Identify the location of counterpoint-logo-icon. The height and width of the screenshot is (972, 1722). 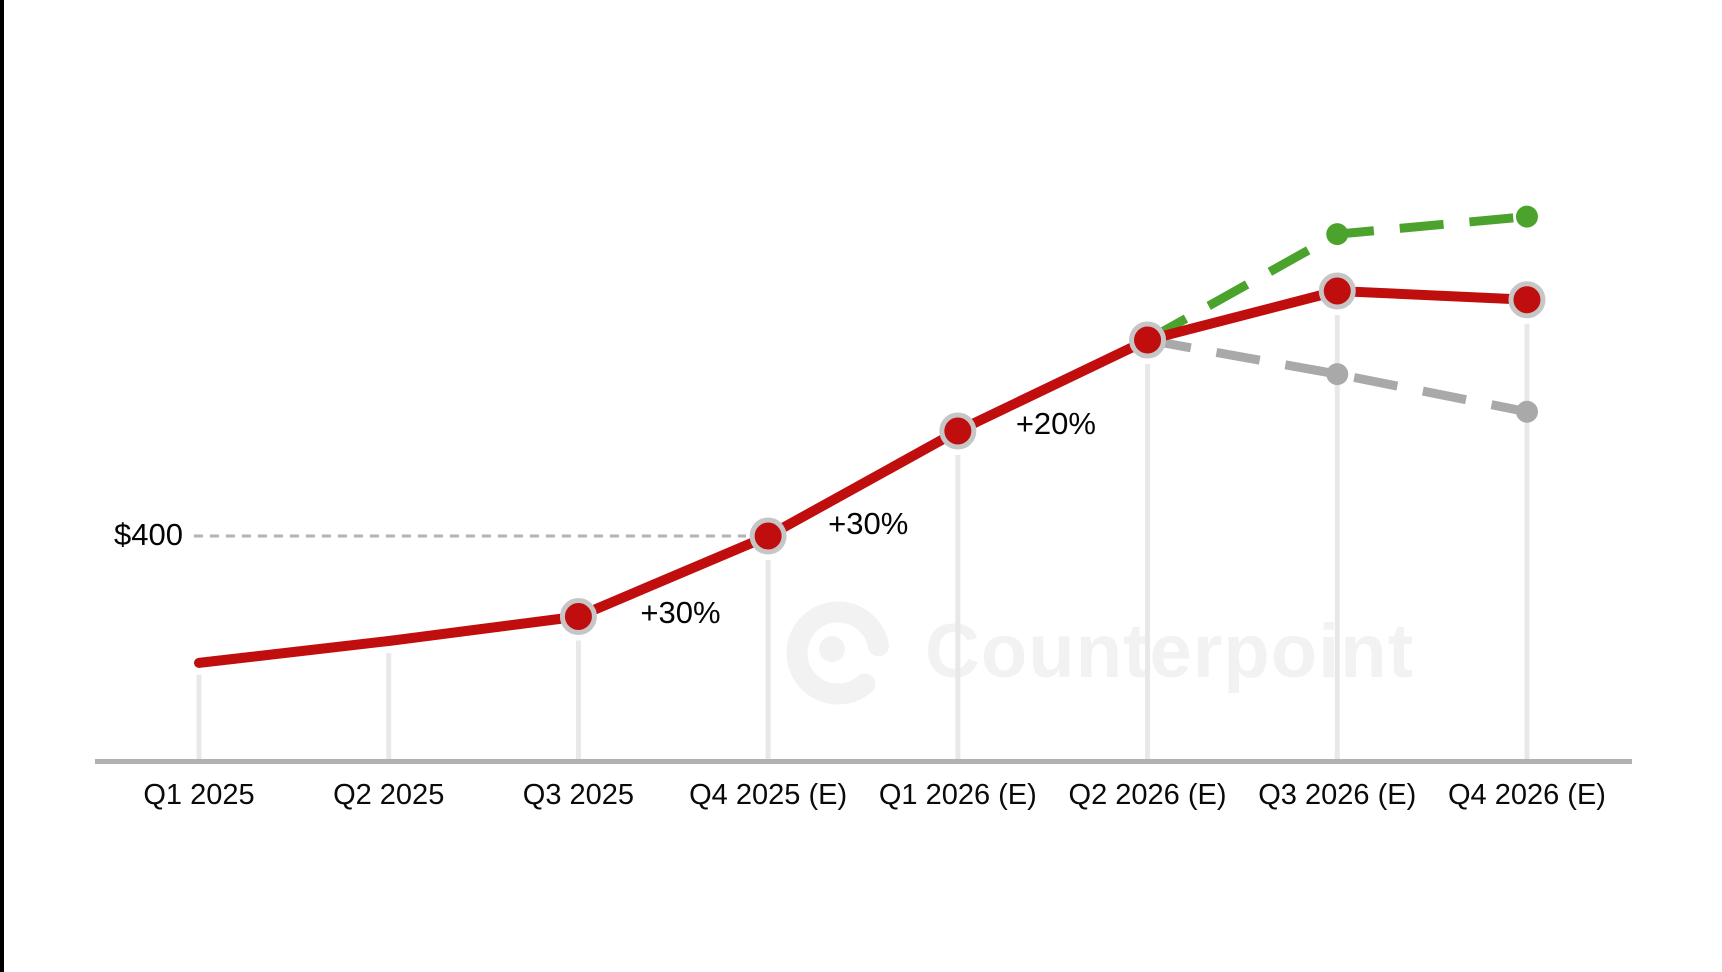
(838, 653).